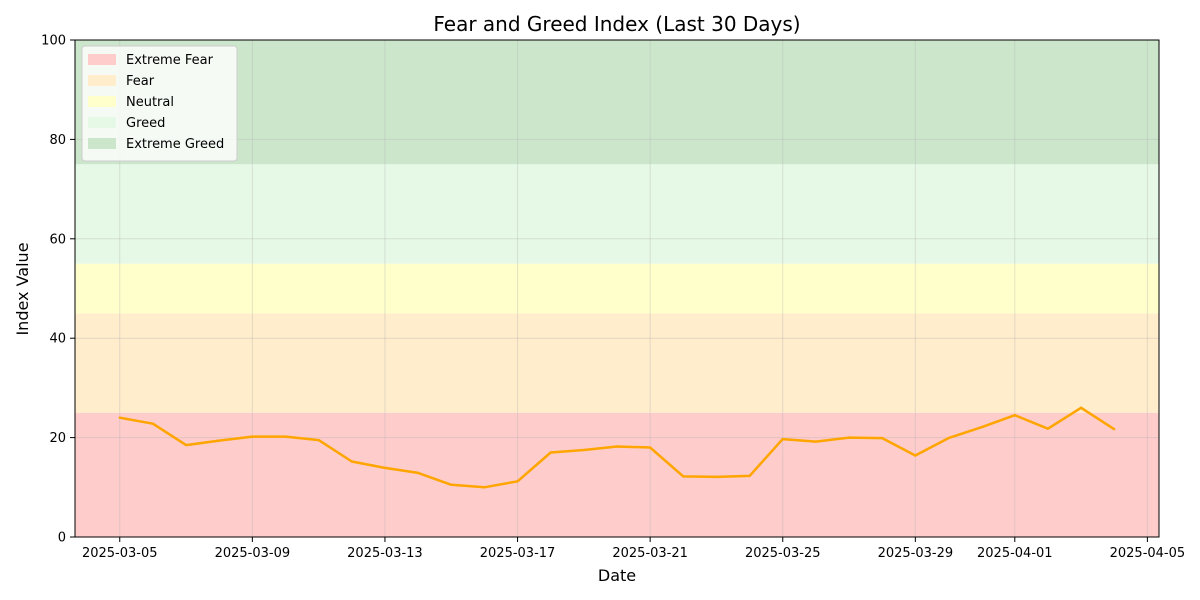 The width and height of the screenshot is (1200, 600). Describe the element at coordinates (617, 575) in the screenshot. I see `x-axis-label: Date` at that location.